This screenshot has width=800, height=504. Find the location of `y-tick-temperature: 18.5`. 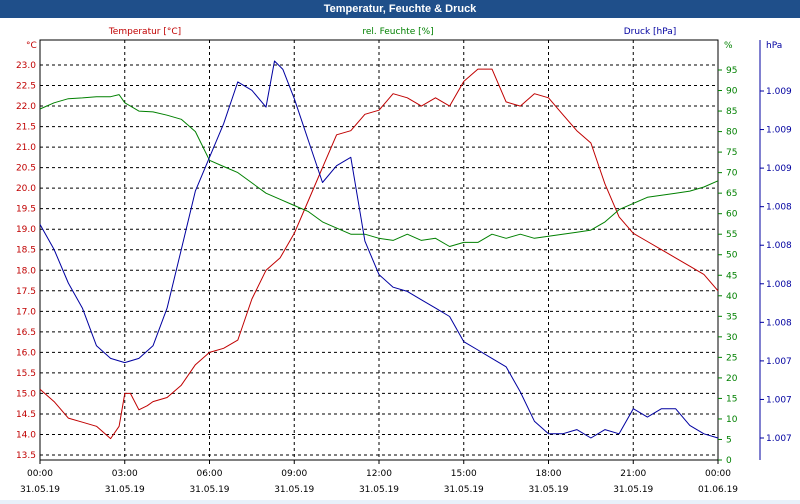

y-tick-temperature: 18.5 is located at coordinates (26, 251).